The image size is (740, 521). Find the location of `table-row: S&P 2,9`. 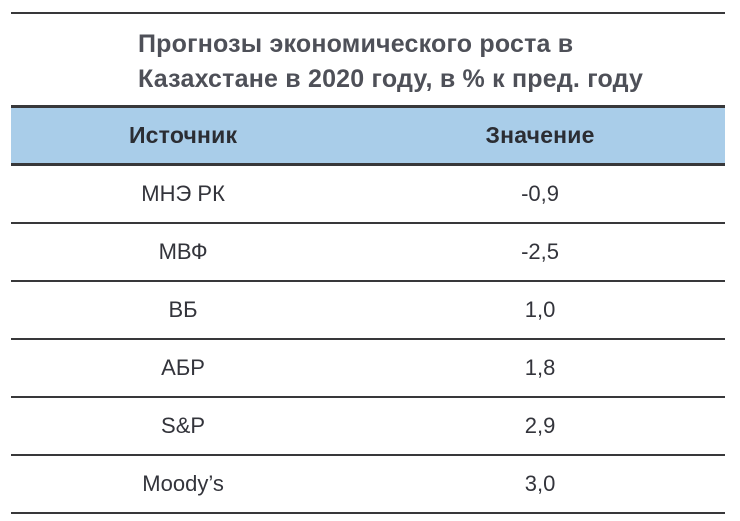

table-row: S&P 2,9 is located at coordinates (368, 426).